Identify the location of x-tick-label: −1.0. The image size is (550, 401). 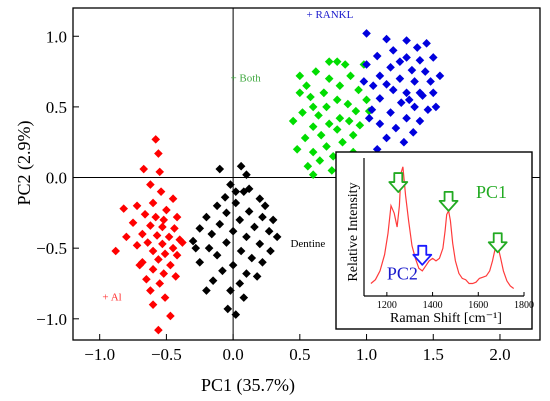
(99, 354).